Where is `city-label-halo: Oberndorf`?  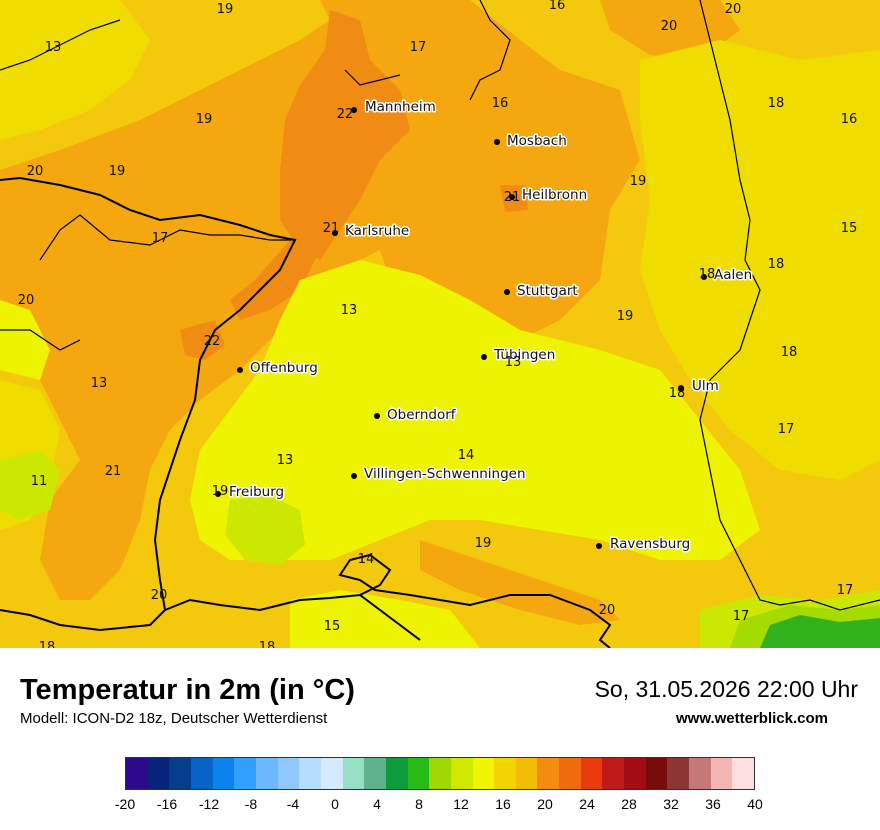
city-label-halo: Oberndorf is located at coordinates (422, 415).